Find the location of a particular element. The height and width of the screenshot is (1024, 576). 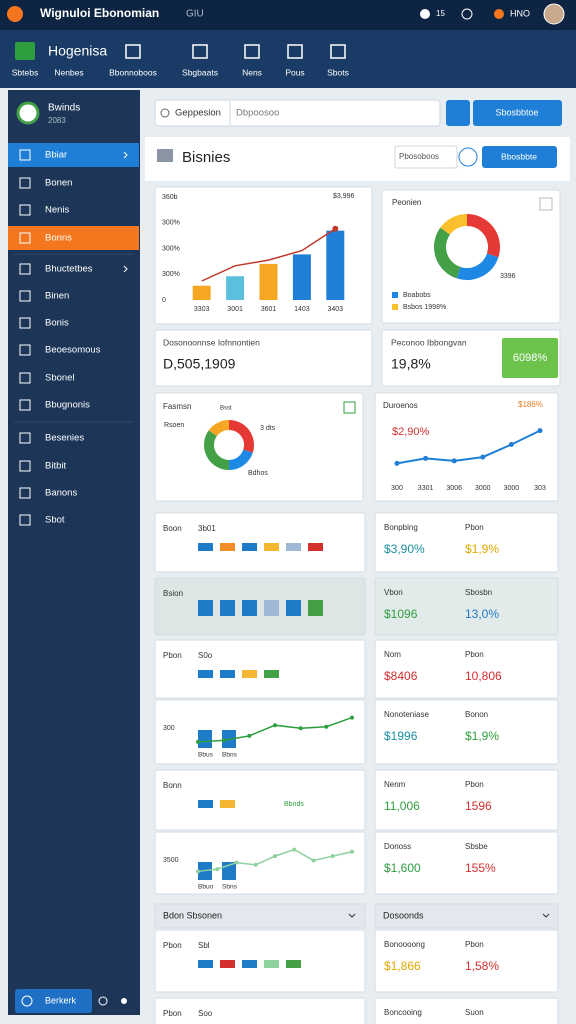

avatar is located at coordinates (554, 14).